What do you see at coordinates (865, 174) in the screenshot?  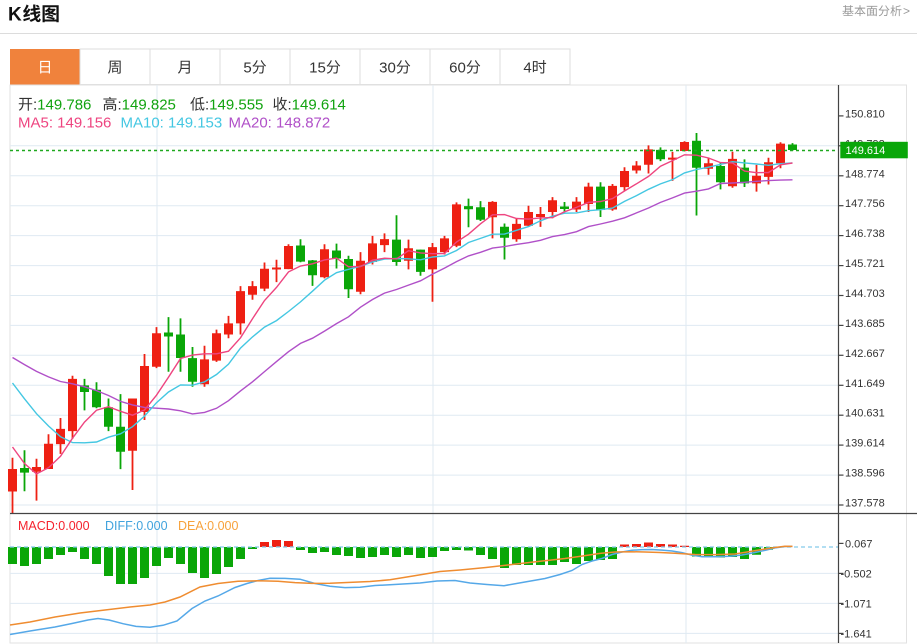 I see `svg-text: 148.774` at bounding box center [865, 174].